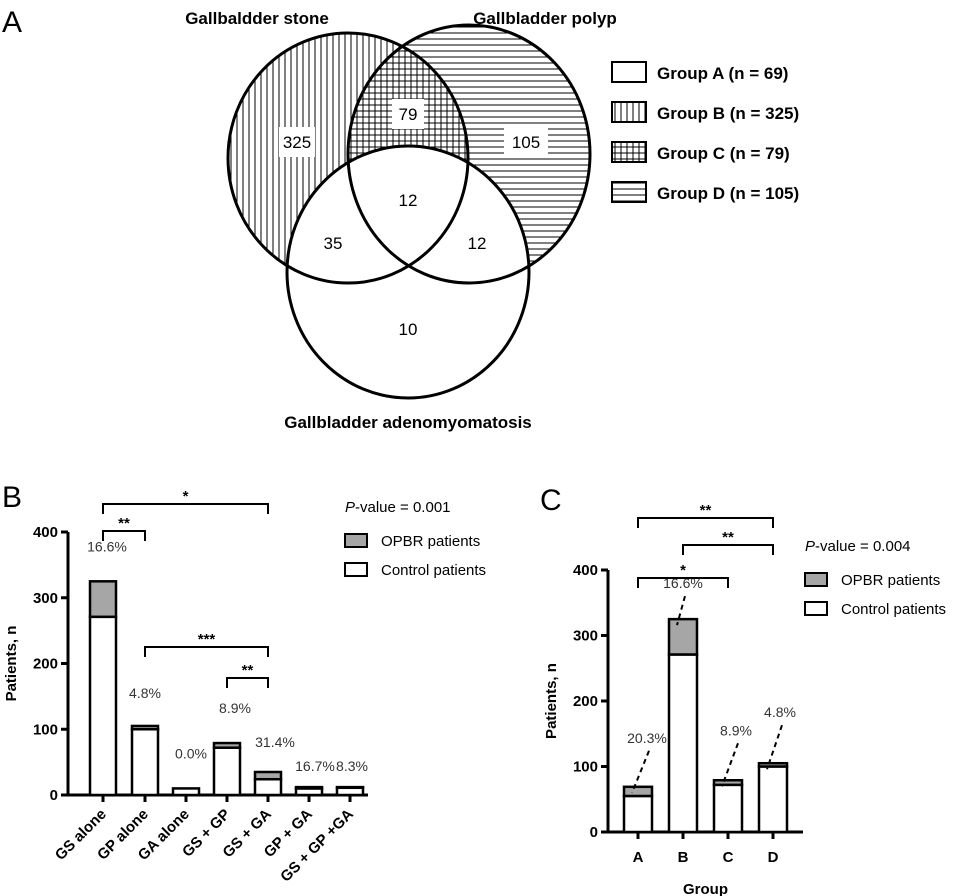 The image size is (969, 896). I want to click on venn-set-polyp: Gallbladder polyp, so click(545, 18).